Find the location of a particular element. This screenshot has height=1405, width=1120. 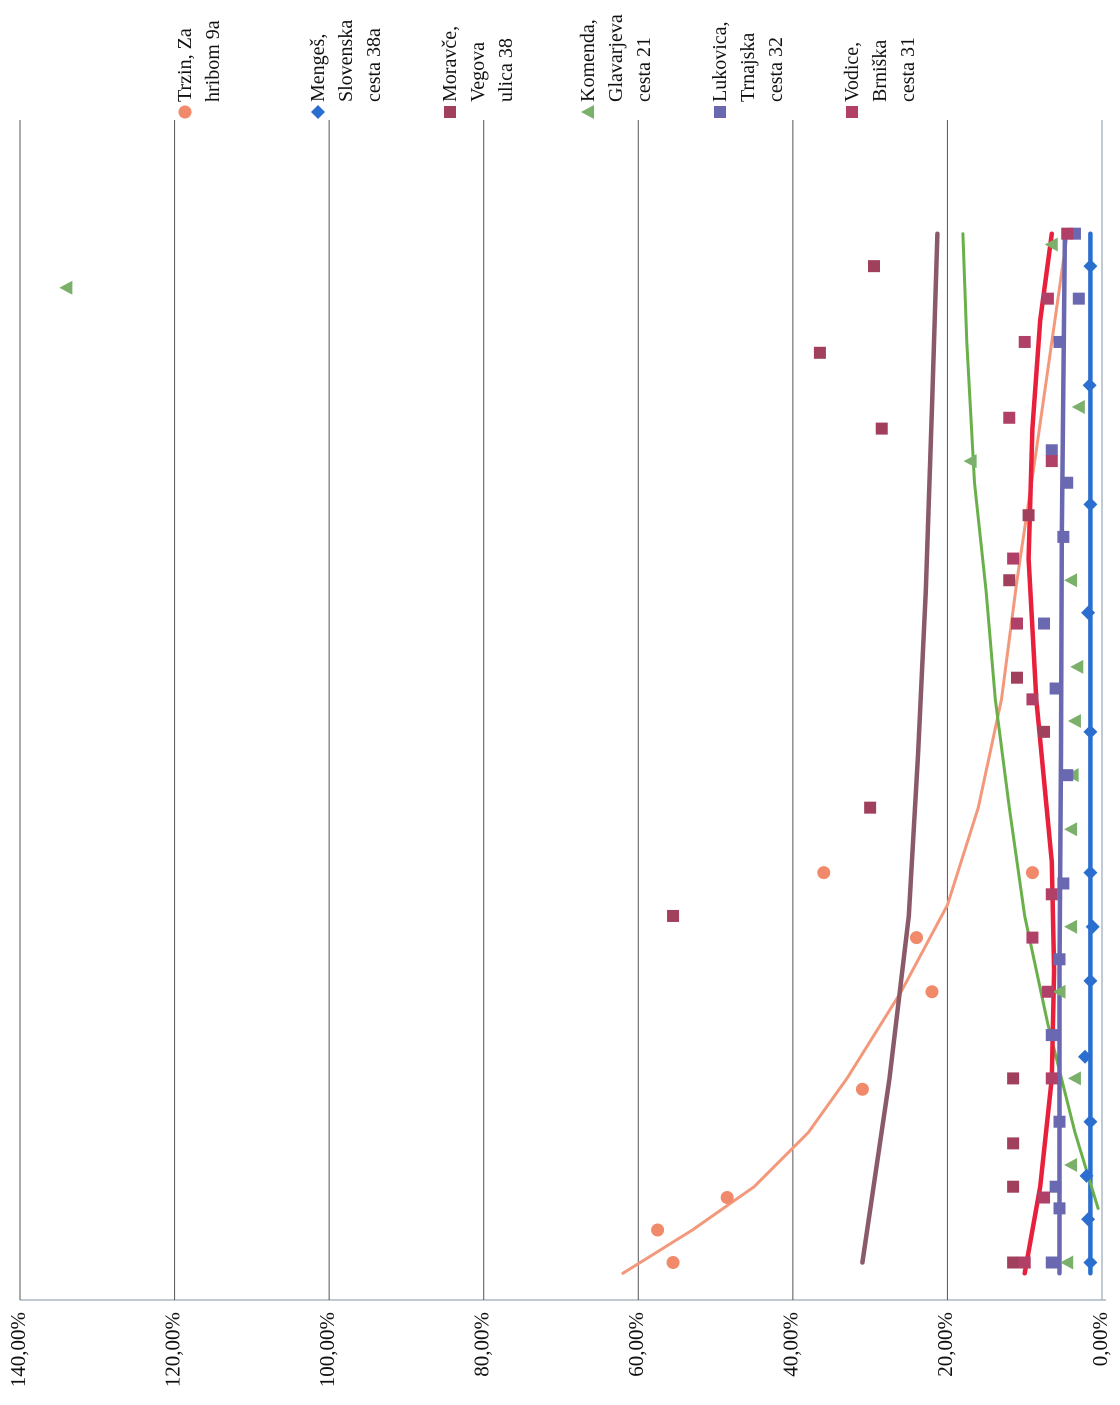

y-tick-label: 0,00% is located at coordinates (1100, 1339).